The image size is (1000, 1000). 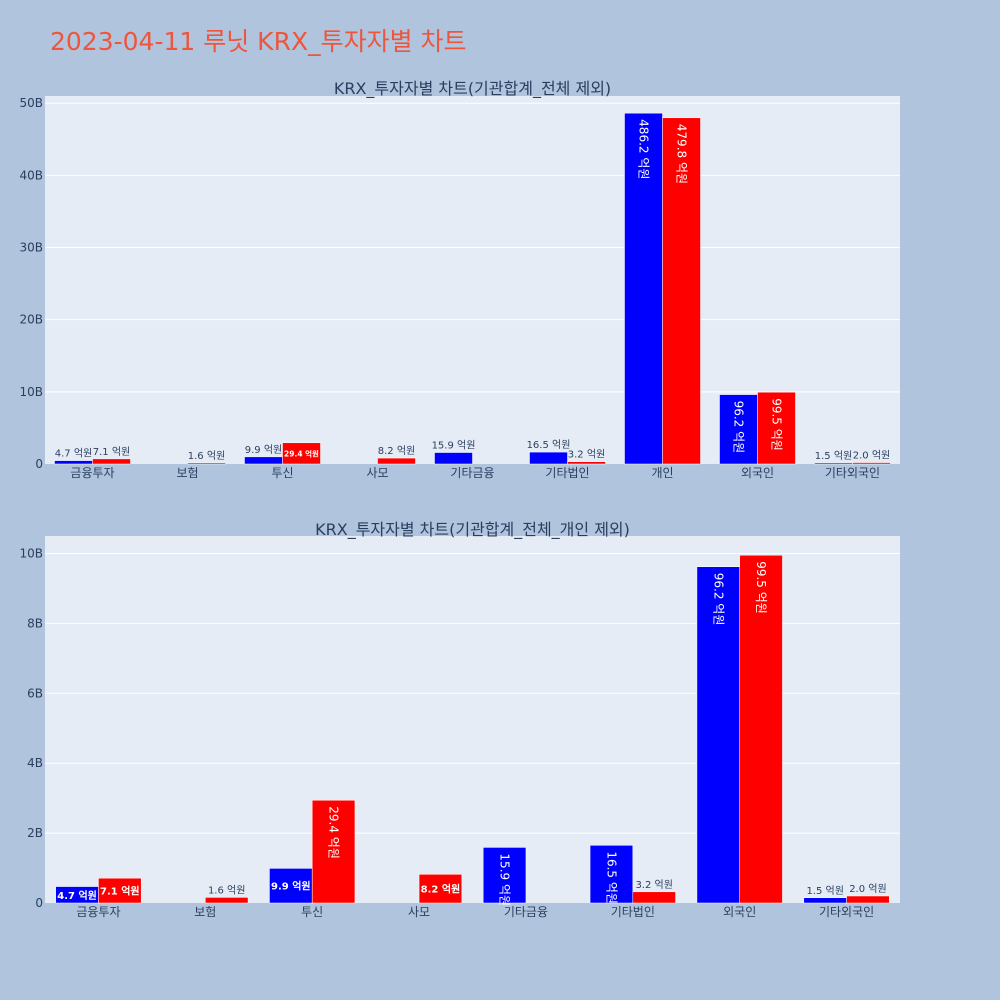 I want to click on y-tick-label: 40B, so click(x=31, y=175).